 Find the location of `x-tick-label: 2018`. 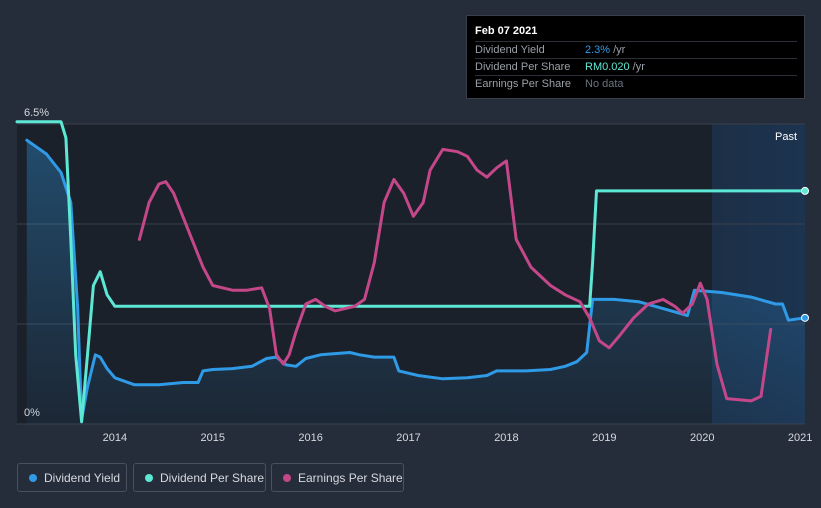

x-tick-label: 2018 is located at coordinates (506, 438).